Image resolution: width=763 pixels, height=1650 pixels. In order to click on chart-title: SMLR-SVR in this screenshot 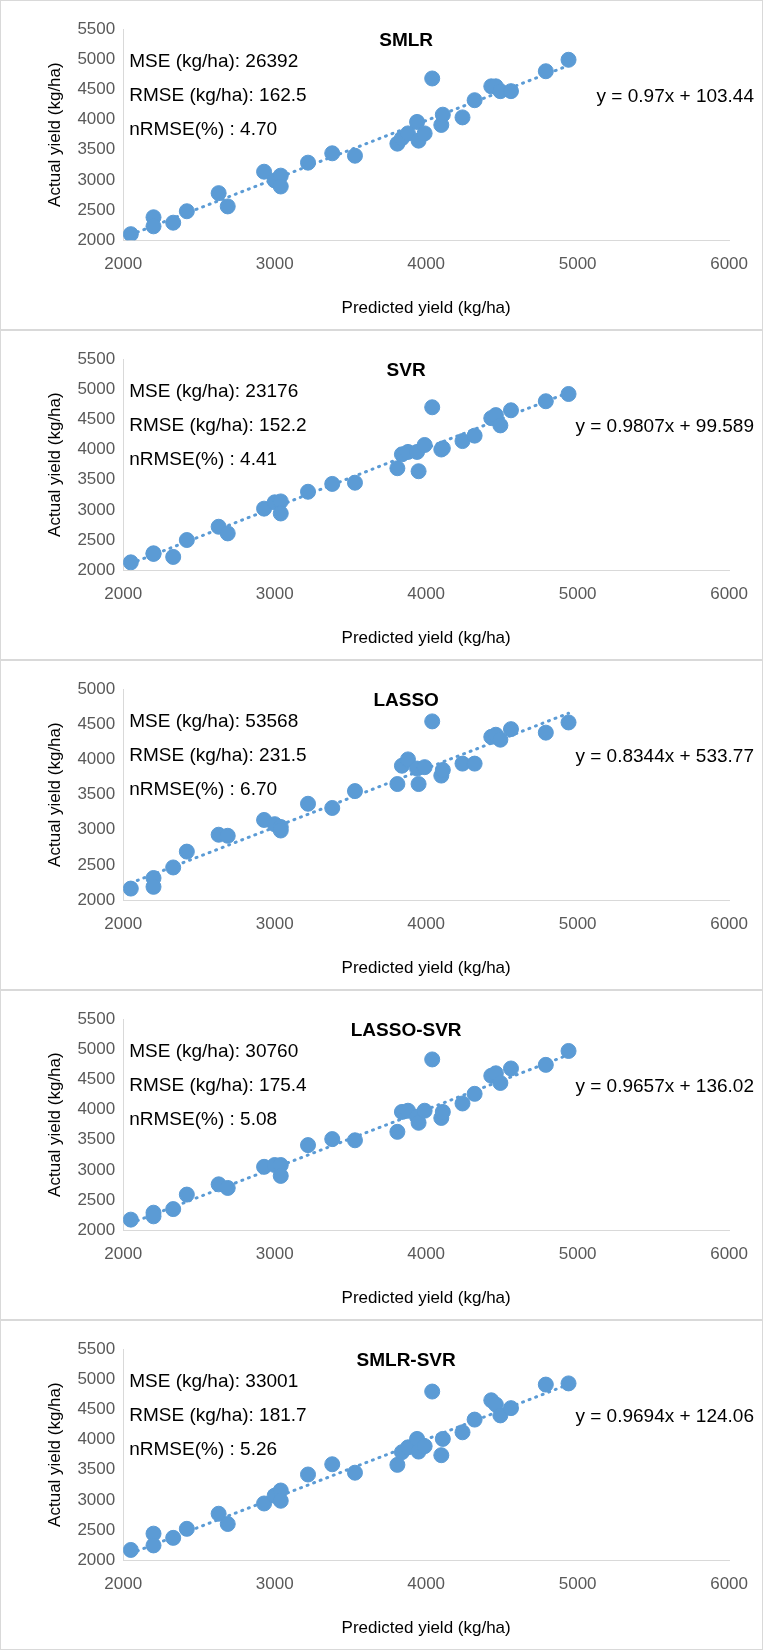, I will do `click(406, 1360)`.